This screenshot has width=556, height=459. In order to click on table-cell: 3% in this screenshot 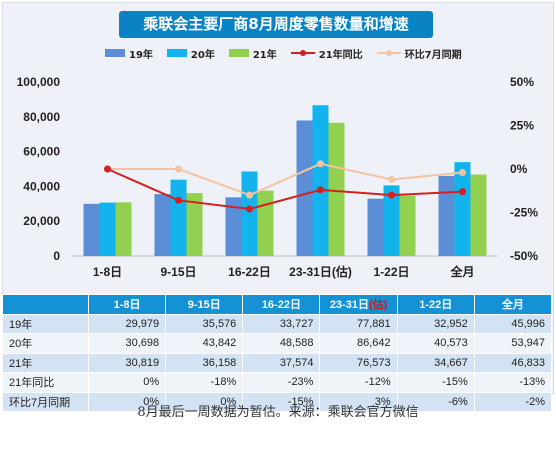, I will do `click(358, 401)`.